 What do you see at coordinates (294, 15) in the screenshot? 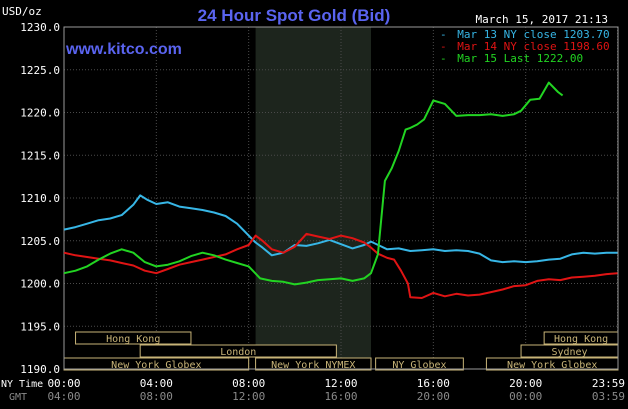
I see `chart-title: 24 Hour Spot Gold (Bid)` at bounding box center [294, 15].